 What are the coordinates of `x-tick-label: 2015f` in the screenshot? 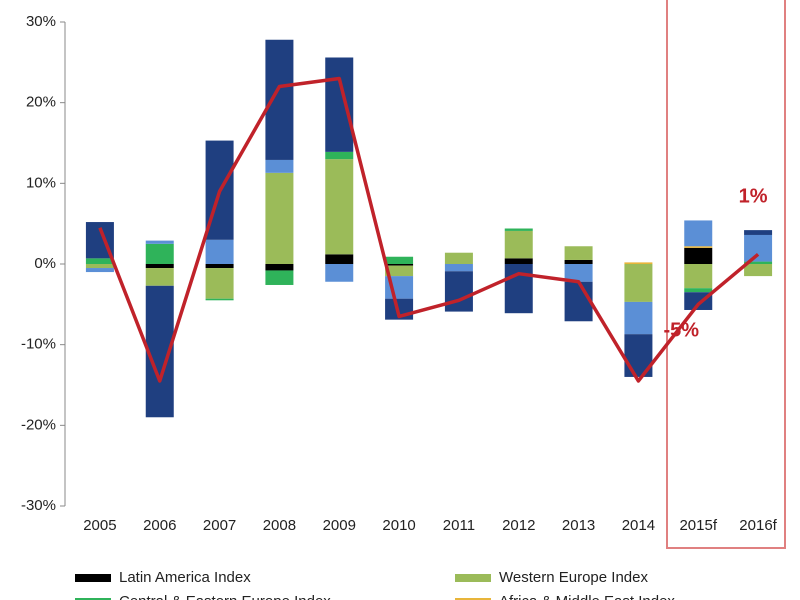 It's located at (698, 525).